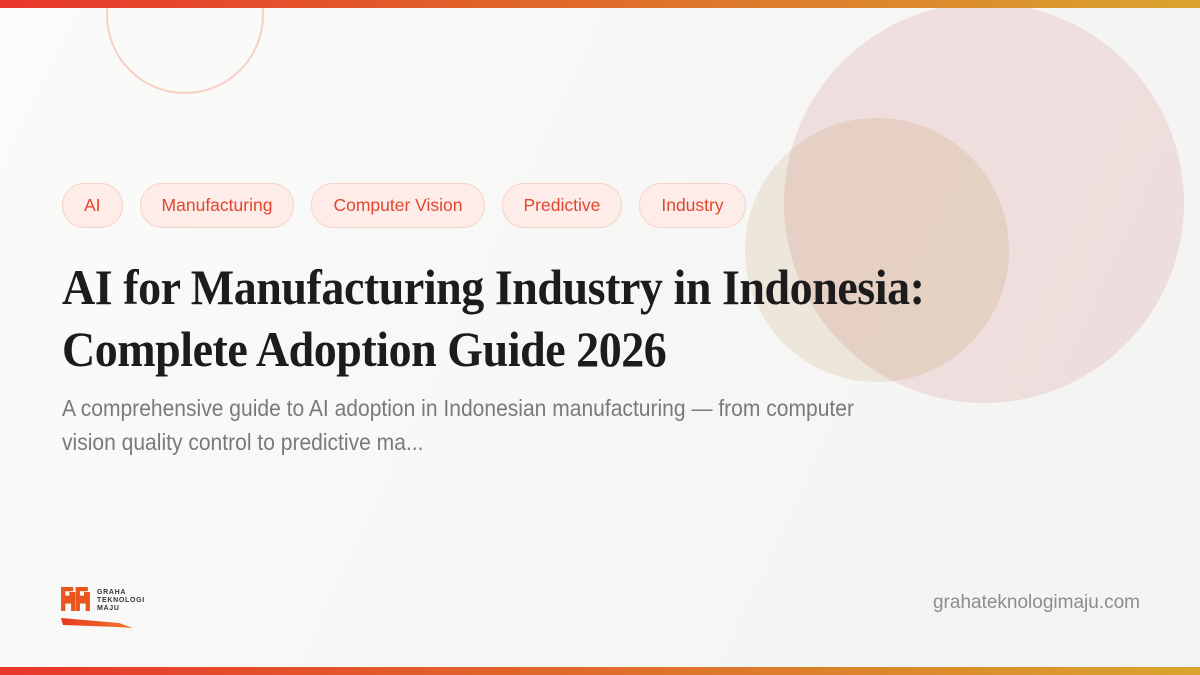 Image resolution: width=1200 pixels, height=675 pixels. What do you see at coordinates (108, 608) in the screenshot?
I see `logo-text-line-3: MAJU` at bounding box center [108, 608].